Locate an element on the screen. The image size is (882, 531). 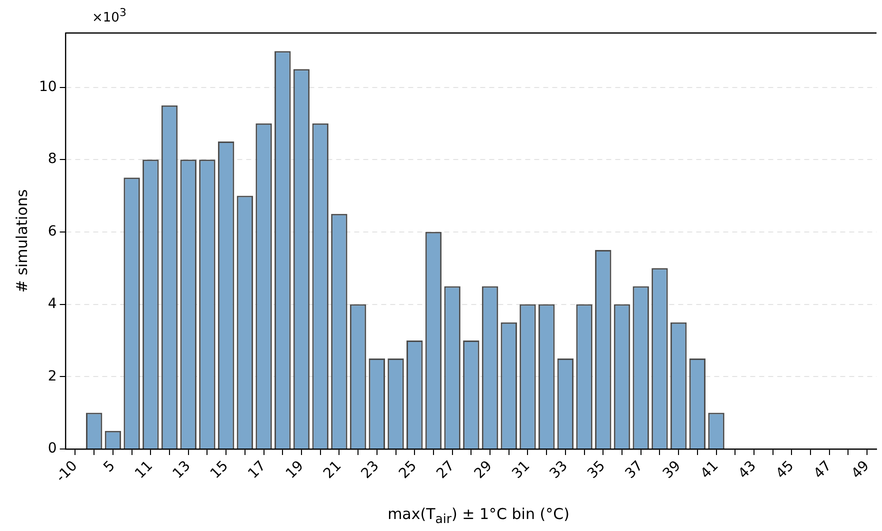
x-tick-label: 29 is located at coordinates (484, 470).